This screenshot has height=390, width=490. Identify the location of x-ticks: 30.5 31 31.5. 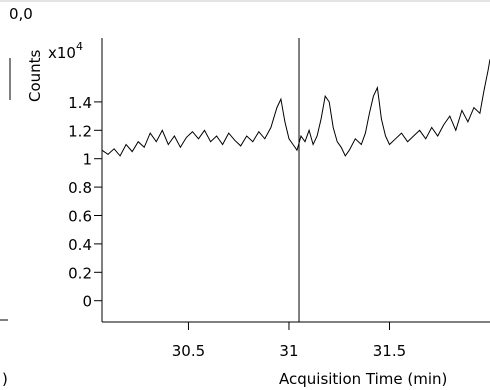
(289, 341).